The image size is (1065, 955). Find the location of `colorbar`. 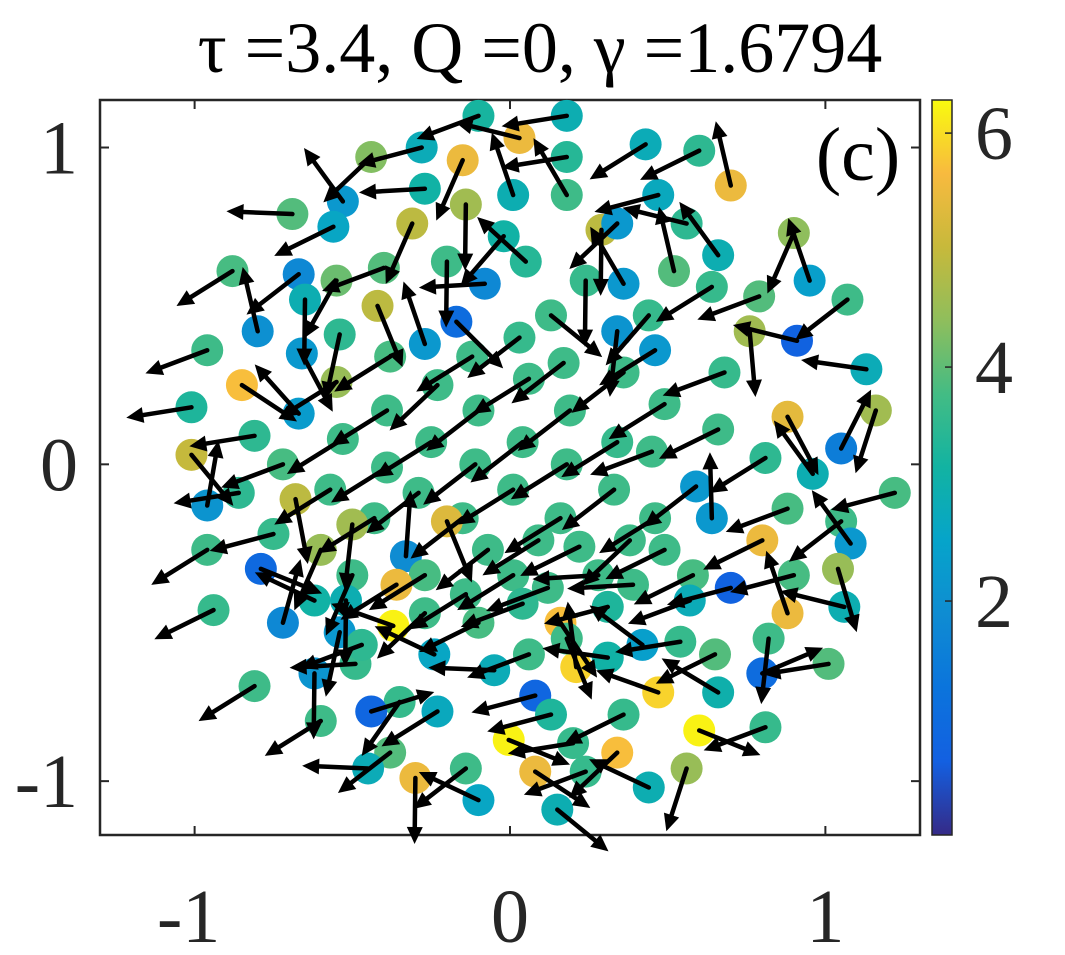

colorbar is located at coordinates (942, 467).